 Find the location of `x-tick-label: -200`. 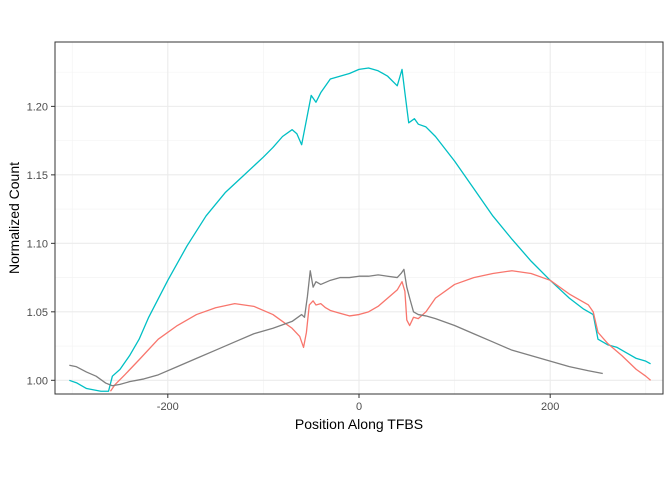

x-tick-label: -200 is located at coordinates (168, 407).